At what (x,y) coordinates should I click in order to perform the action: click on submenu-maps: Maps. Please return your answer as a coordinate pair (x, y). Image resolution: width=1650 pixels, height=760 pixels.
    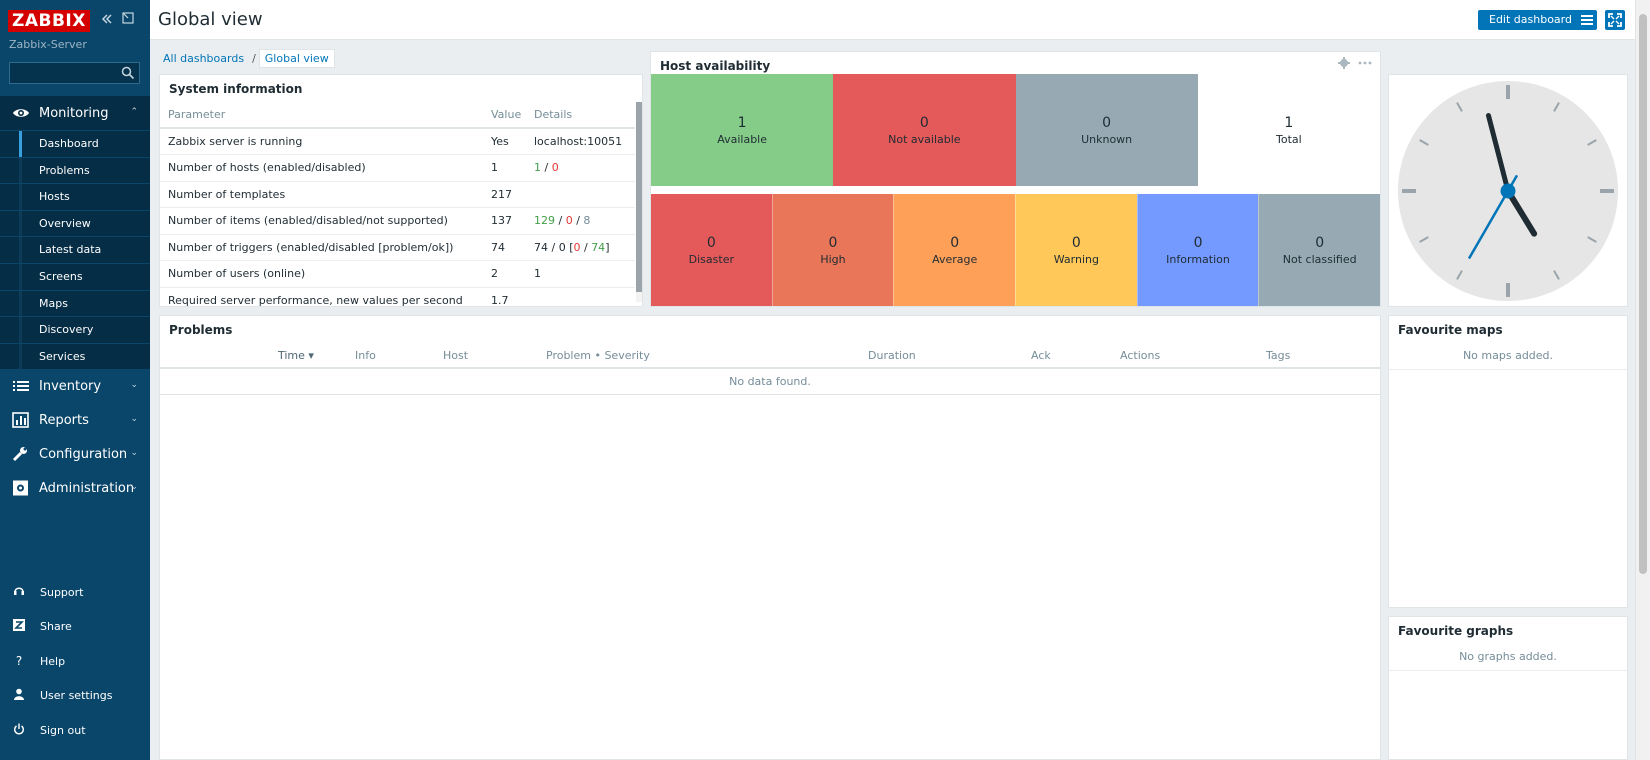
    Looking at the image, I should click on (75, 303).